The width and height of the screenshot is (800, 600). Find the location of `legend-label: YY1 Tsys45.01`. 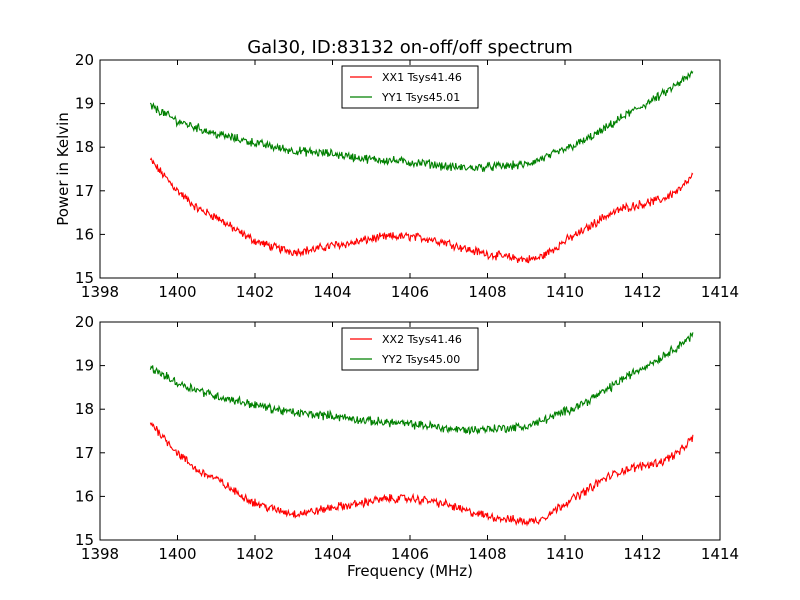

legend-label: YY1 Tsys45.01 is located at coordinates (420, 97).